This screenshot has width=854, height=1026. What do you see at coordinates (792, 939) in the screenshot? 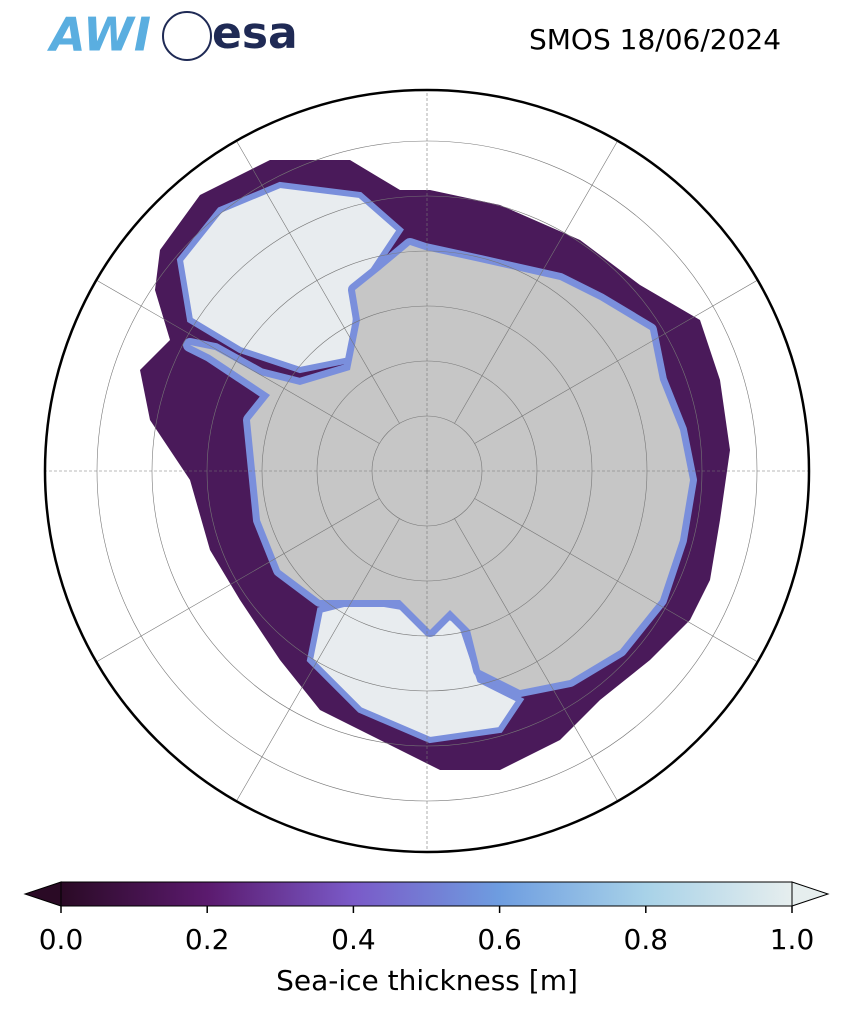
I see `colorbar-tick-label: 1.0` at bounding box center [792, 939].